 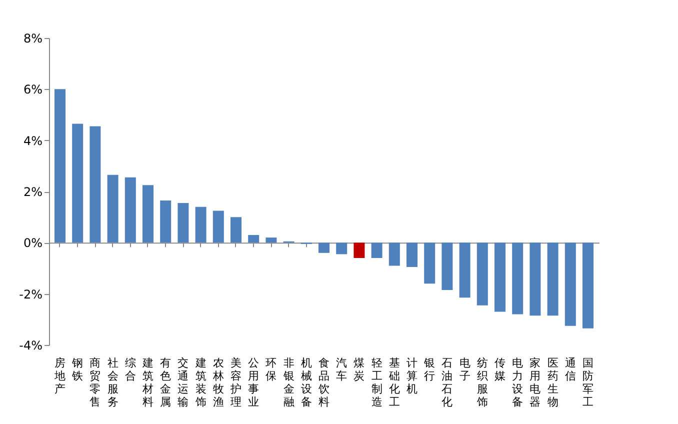 What do you see at coordinates (32, 39) in the screenshot?
I see `y-tick-label: 8%` at bounding box center [32, 39].